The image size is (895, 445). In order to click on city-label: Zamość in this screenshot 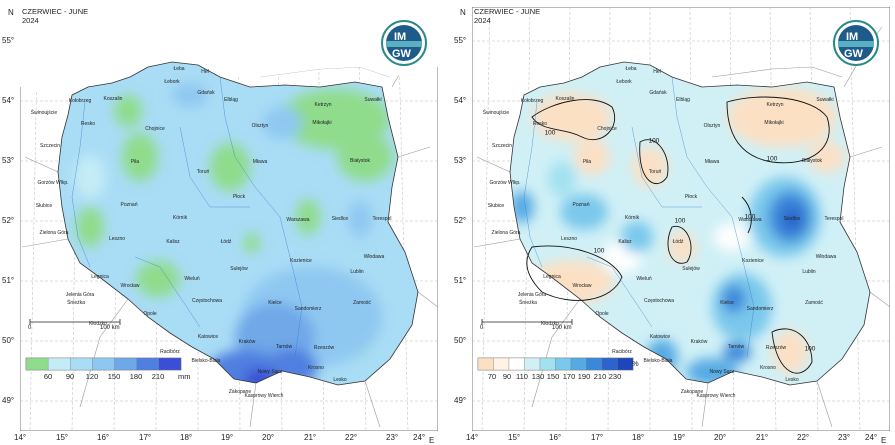, I will do `click(814, 303)`.